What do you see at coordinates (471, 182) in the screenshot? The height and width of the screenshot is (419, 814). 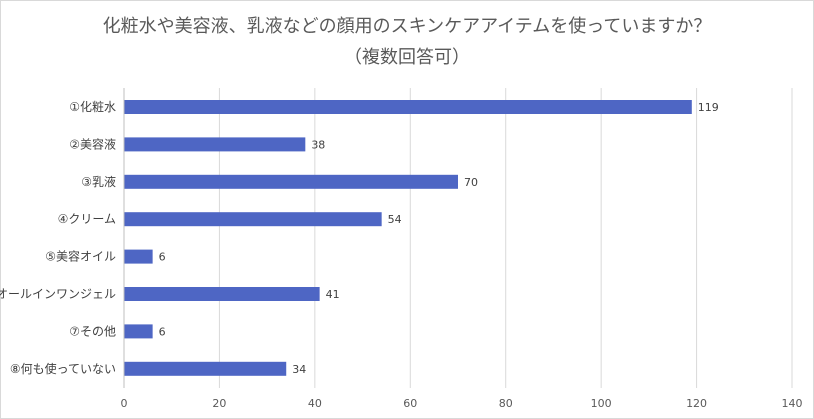 I see `data-label: 70` at bounding box center [471, 182].